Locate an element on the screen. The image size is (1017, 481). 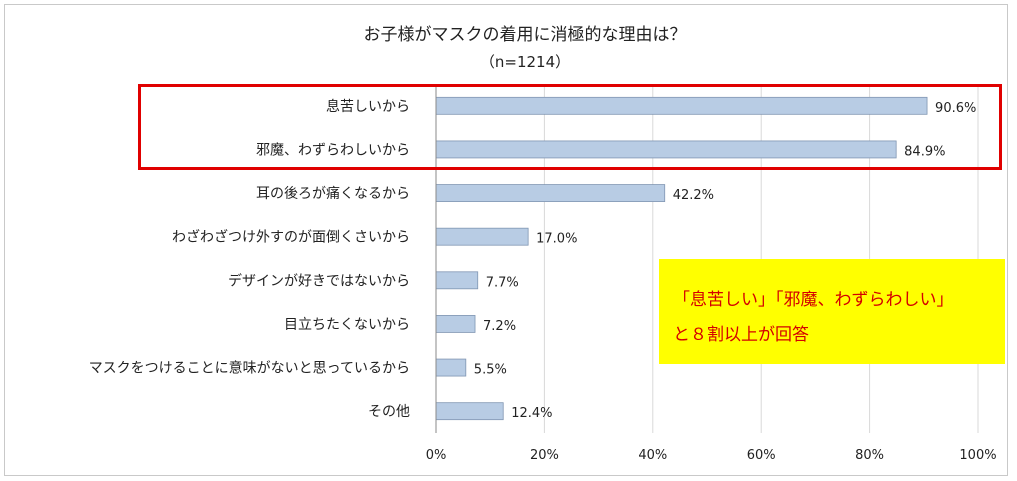
chart-subtitle: （n=1214） is located at coordinates (525, 62).